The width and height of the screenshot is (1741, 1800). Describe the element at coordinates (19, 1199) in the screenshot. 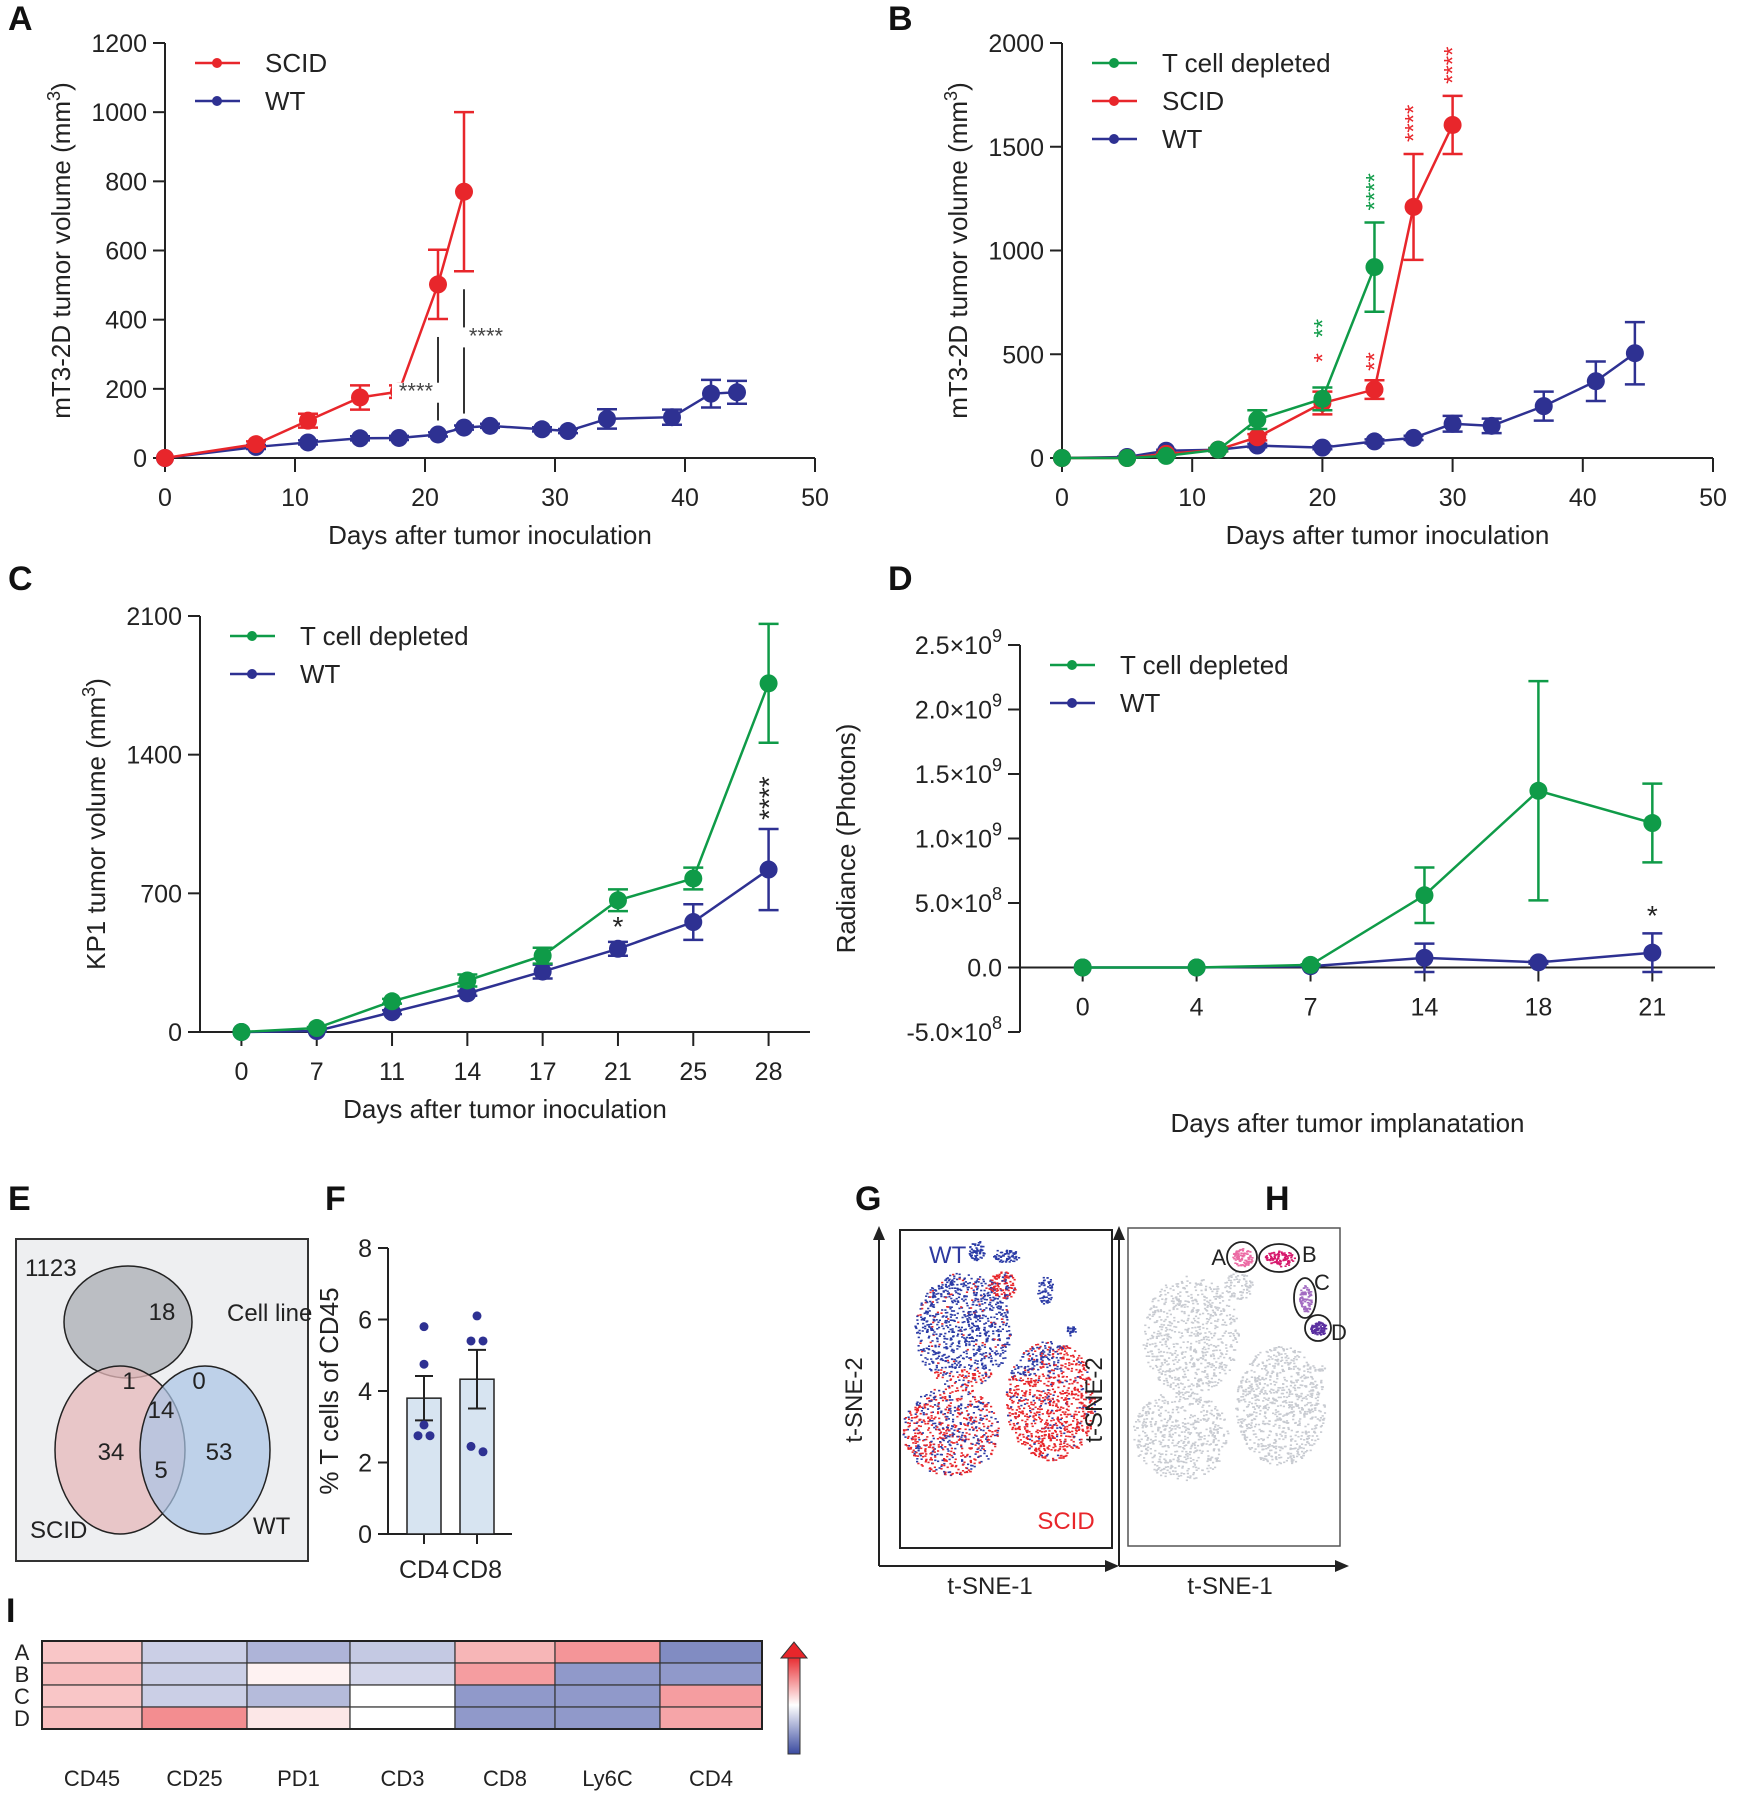

I see `panel-letter: E` at that location.